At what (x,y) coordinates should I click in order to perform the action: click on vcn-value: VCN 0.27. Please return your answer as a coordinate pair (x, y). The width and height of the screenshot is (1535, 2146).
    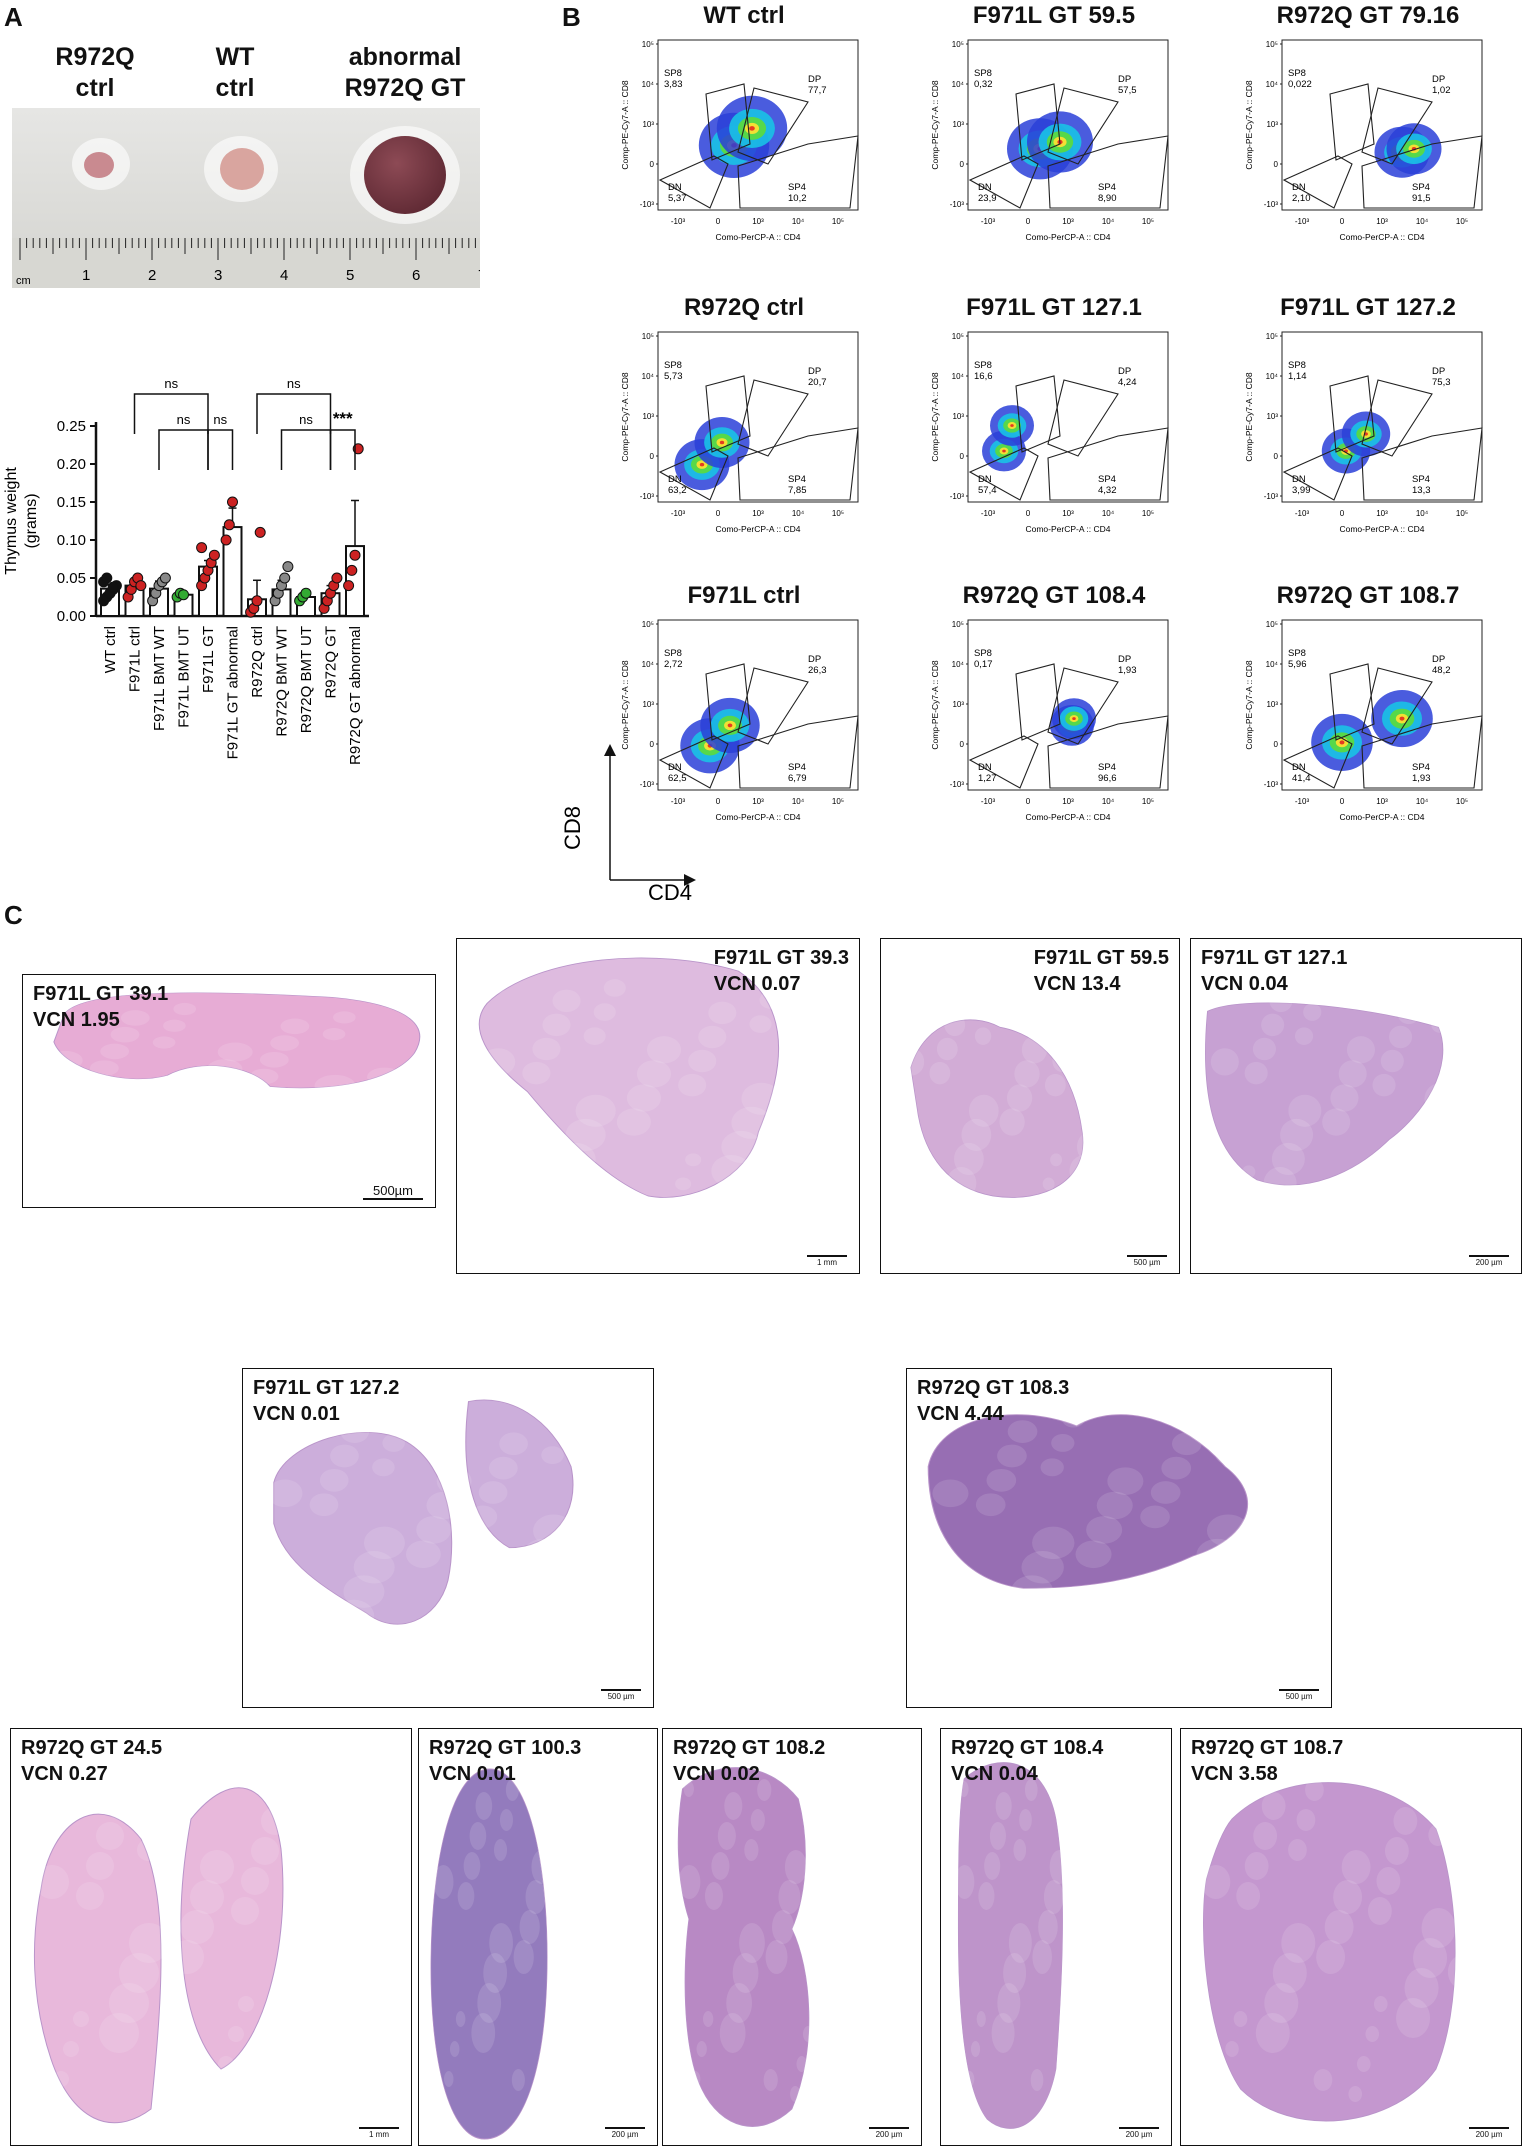
    Looking at the image, I should click on (64, 1774).